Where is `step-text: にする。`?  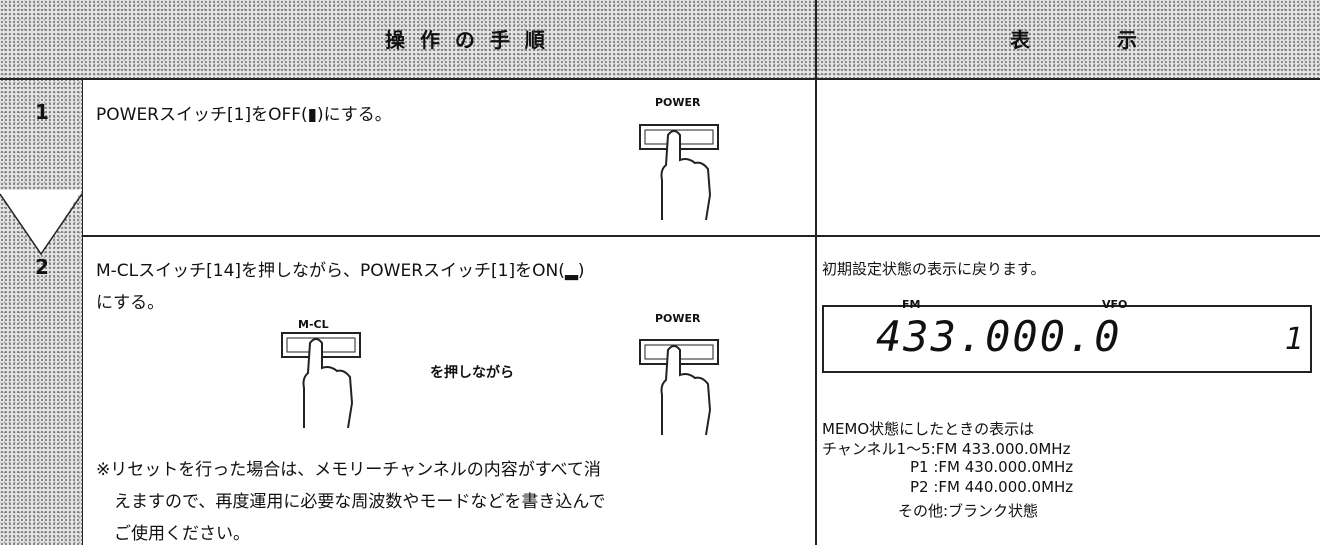 step-text: にする。 is located at coordinates (130, 303).